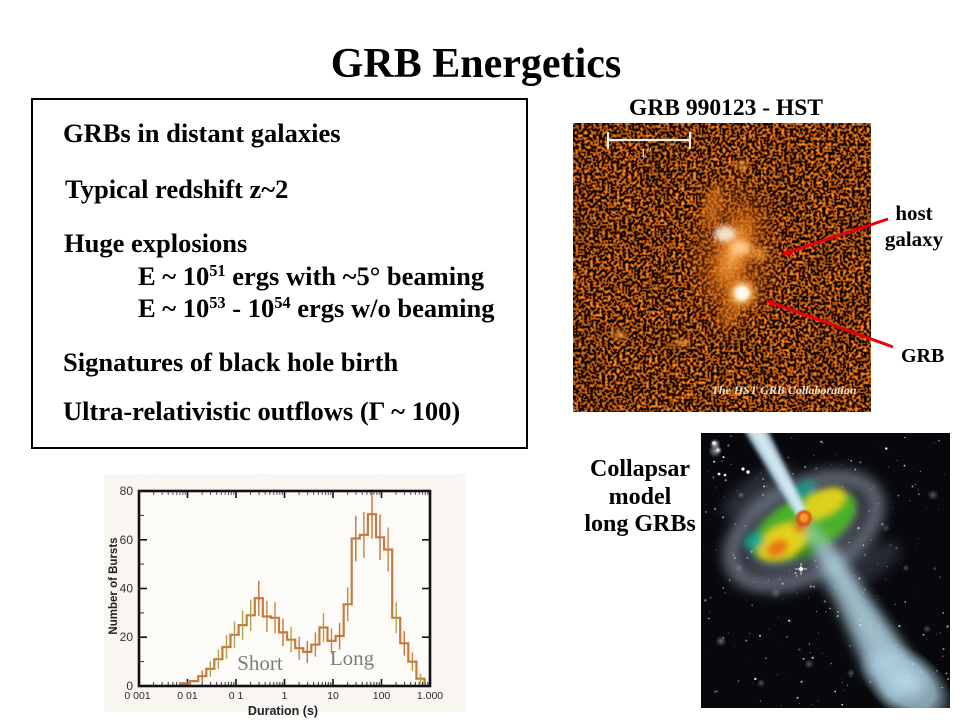 This screenshot has width=960, height=720. What do you see at coordinates (127, 491) in the screenshot?
I see `svg-text: 80` at bounding box center [127, 491].